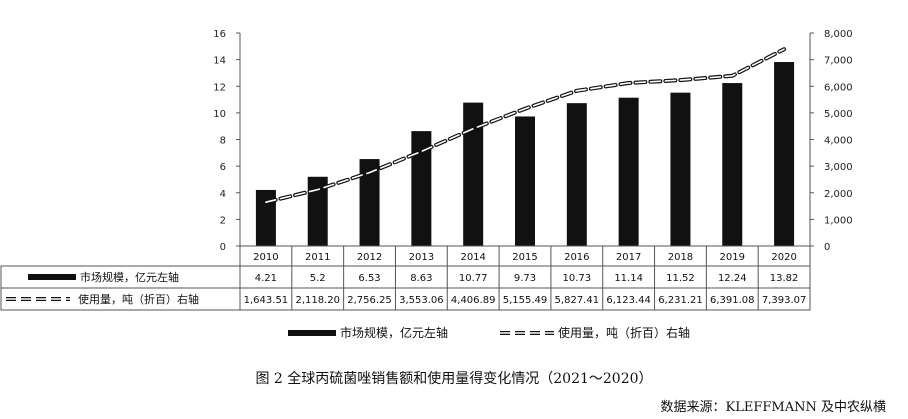 The image size is (908, 419). Describe the element at coordinates (838, 87) in the screenshot. I see `right-tick-label: 6,000` at that location.